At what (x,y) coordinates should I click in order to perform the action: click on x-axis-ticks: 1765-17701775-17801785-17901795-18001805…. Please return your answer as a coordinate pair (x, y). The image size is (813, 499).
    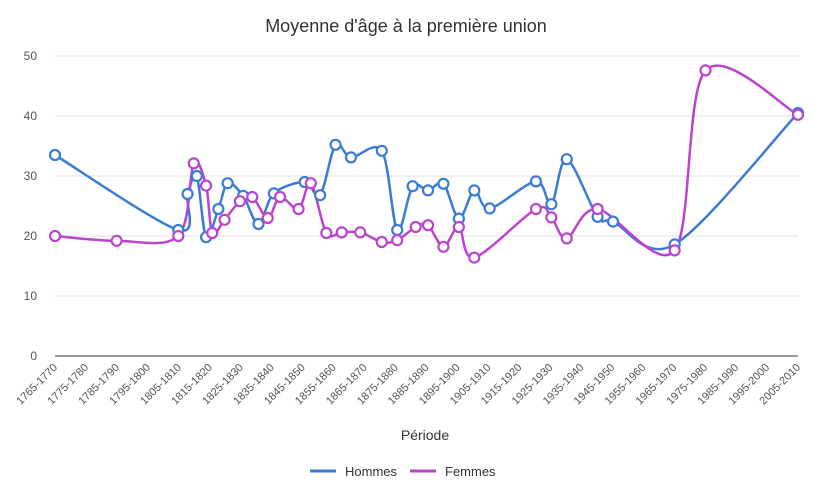
    Looking at the image, I should click on (408, 385).